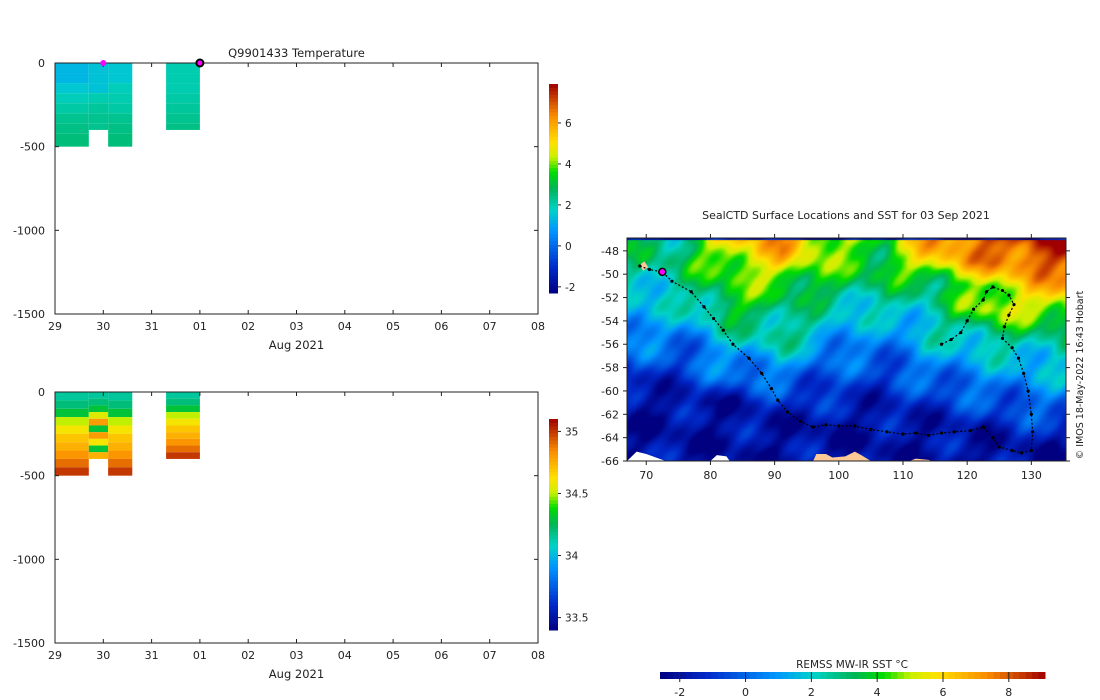 The width and height of the screenshot is (1100, 700). What do you see at coordinates (576, 619) in the screenshot?
I see `colorbar-tick-label: 33.5` at bounding box center [576, 619].